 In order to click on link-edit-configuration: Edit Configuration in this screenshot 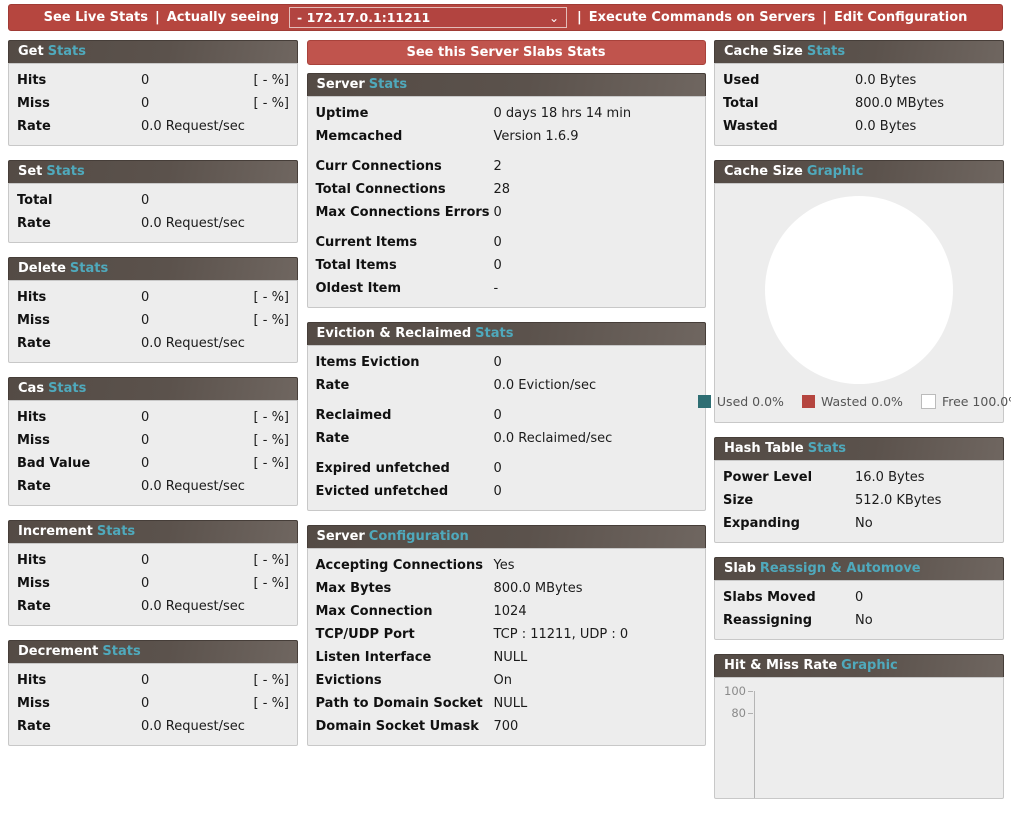, I will do `click(901, 17)`.